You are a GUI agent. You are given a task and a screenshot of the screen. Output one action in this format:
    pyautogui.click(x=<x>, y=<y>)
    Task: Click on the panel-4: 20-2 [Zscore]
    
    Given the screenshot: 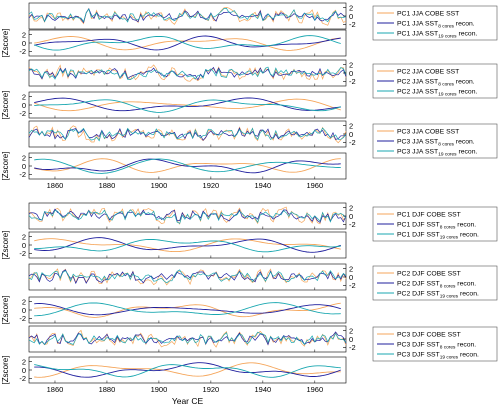 What is the action you would take?
    pyautogui.click(x=174, y=105)
    